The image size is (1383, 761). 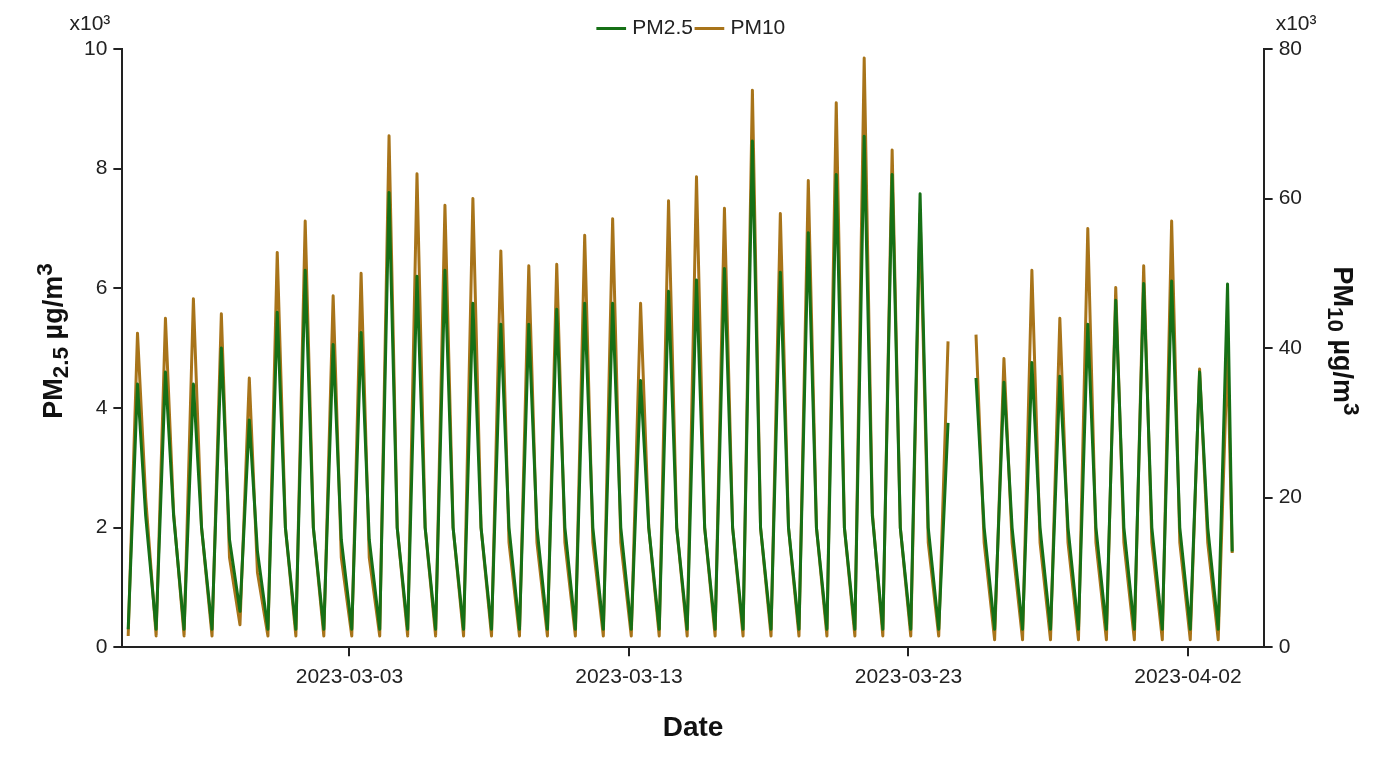 I want to click on y2-tick-label: 0, so click(x=1284, y=645).